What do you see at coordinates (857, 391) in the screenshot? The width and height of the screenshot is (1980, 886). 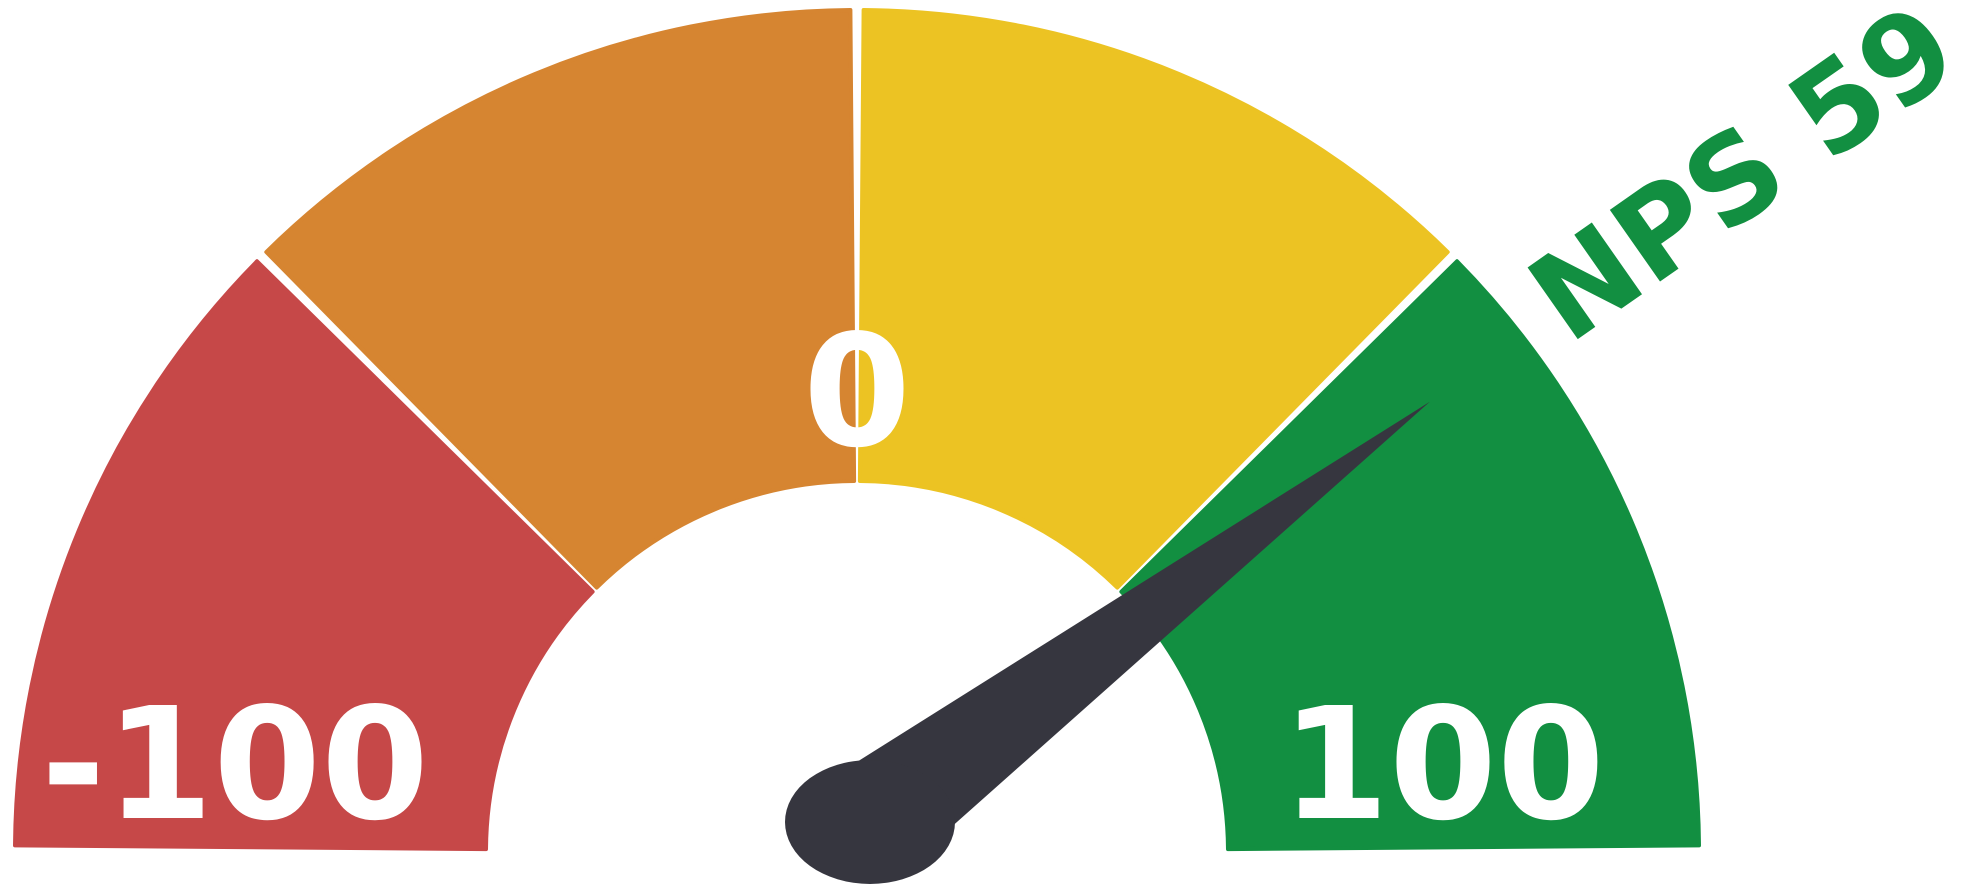 I see `gauge-mid-label: 0` at bounding box center [857, 391].